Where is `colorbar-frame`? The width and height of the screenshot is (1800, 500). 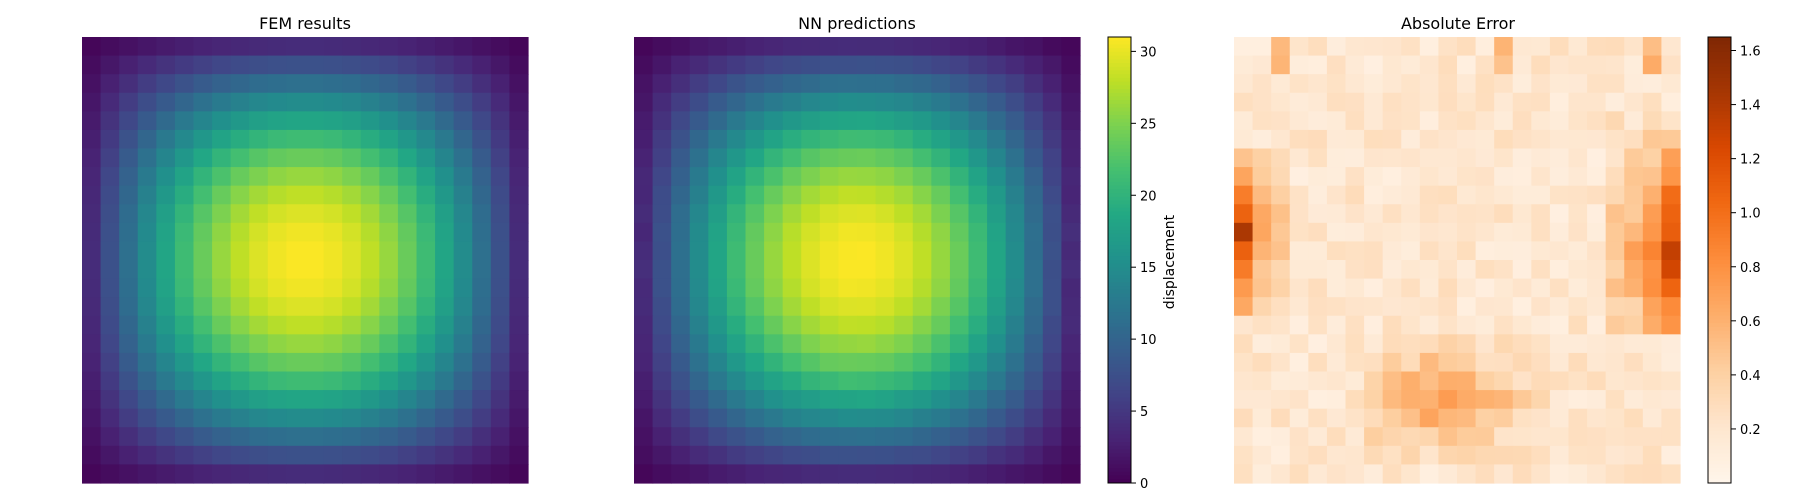
colorbar-frame is located at coordinates (1719, 260).